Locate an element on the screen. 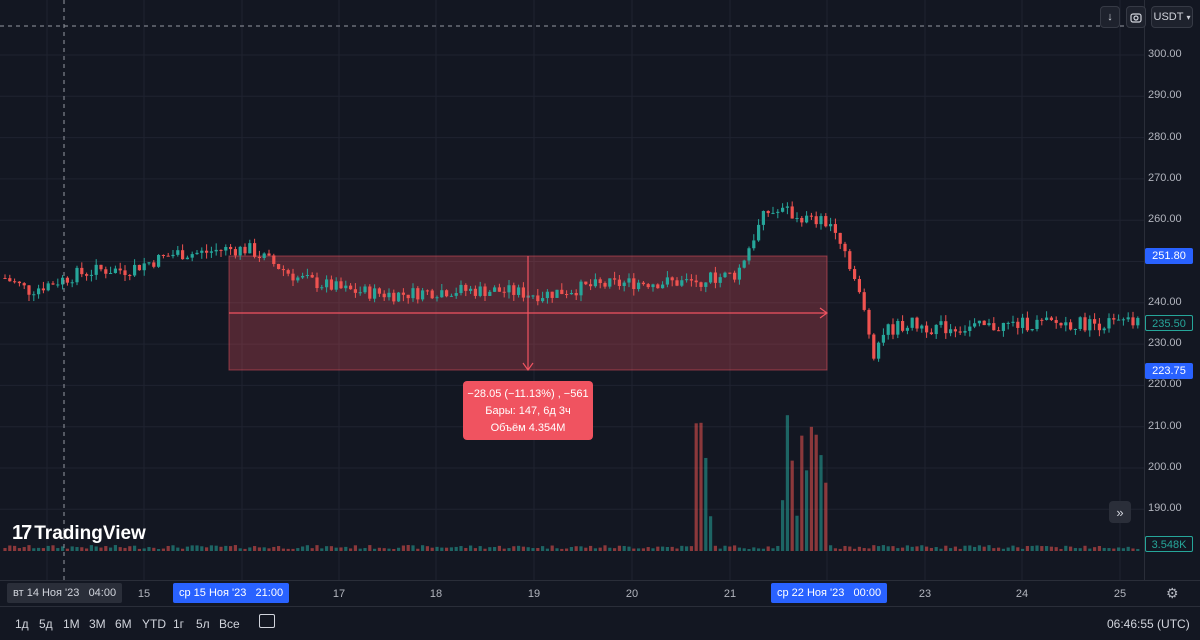 This screenshot has height=640, width=1200. range-button: 1д is located at coordinates (22, 624).